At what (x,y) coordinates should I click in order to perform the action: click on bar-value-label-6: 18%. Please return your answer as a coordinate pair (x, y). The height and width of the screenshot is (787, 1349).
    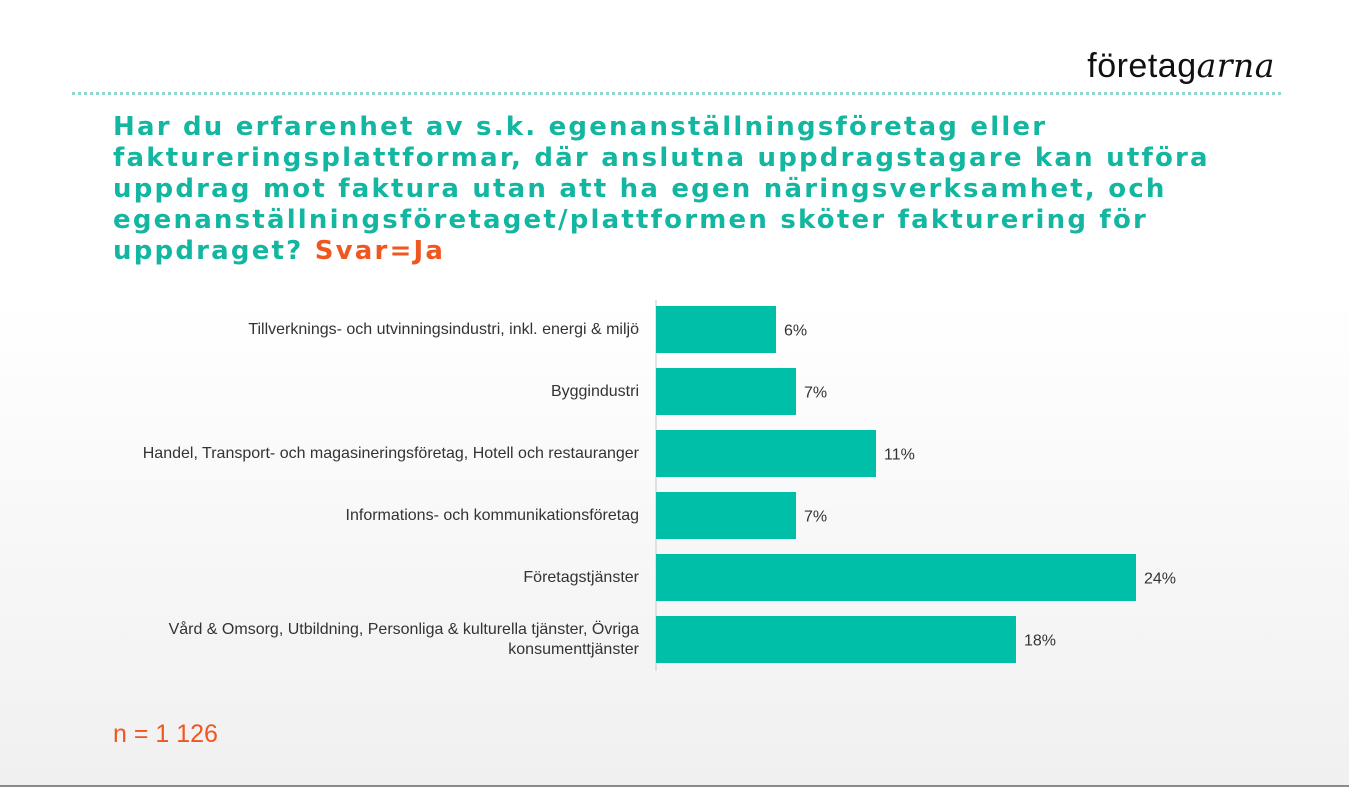
    Looking at the image, I should click on (1040, 641).